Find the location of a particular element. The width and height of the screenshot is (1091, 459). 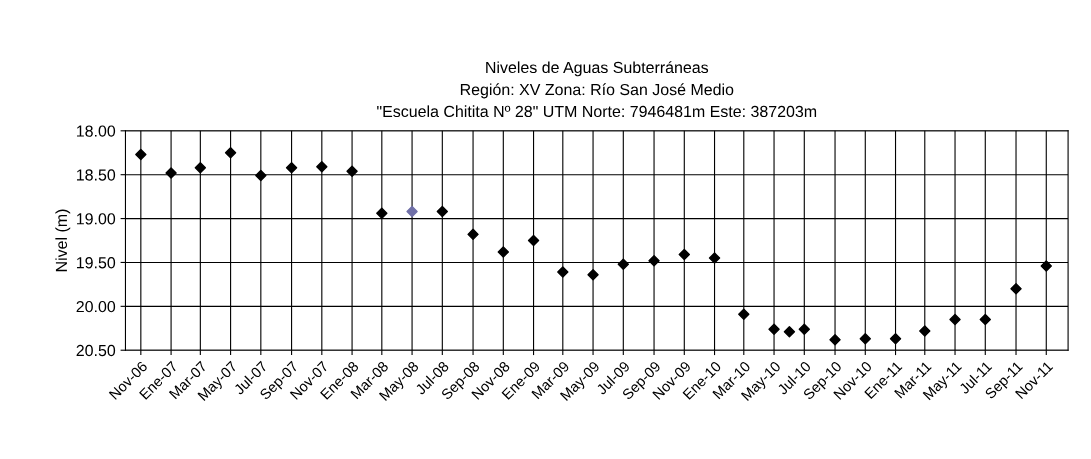

y-tick-label: 18.50 is located at coordinates (96, 175).